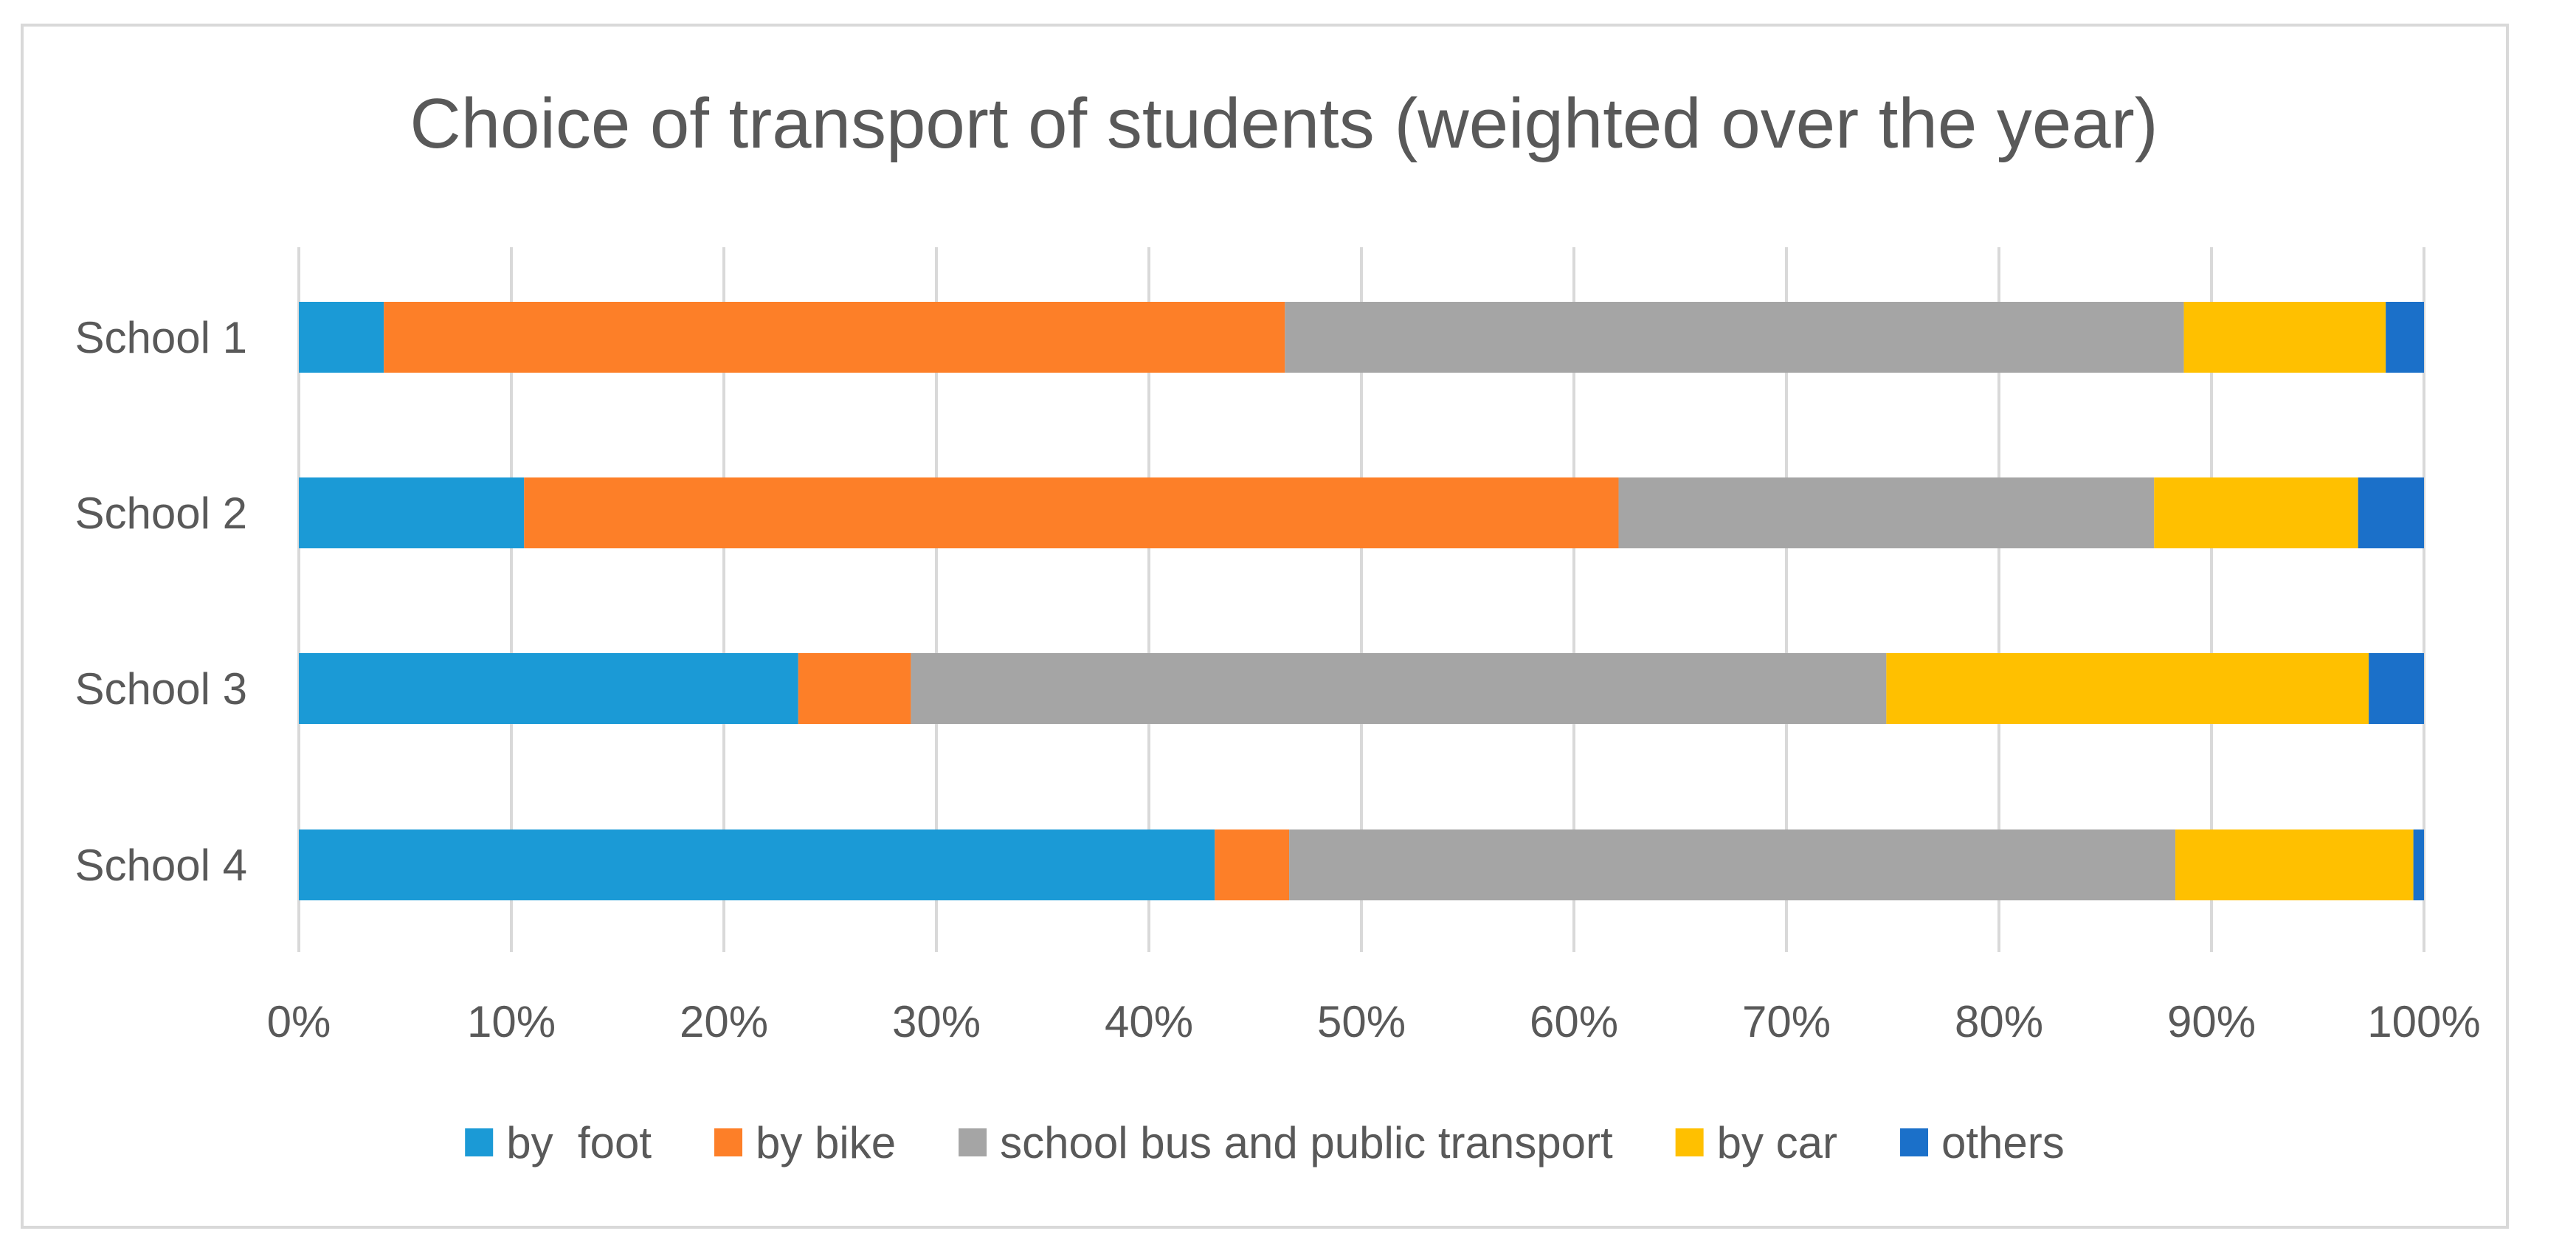 The width and height of the screenshot is (2576, 1259). What do you see at coordinates (1306, 1143) in the screenshot?
I see `legend-label: school bus and public transport` at bounding box center [1306, 1143].